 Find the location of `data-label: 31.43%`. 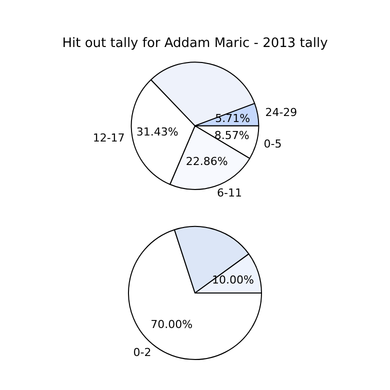

data-label: 31.43% is located at coordinates (157, 131).